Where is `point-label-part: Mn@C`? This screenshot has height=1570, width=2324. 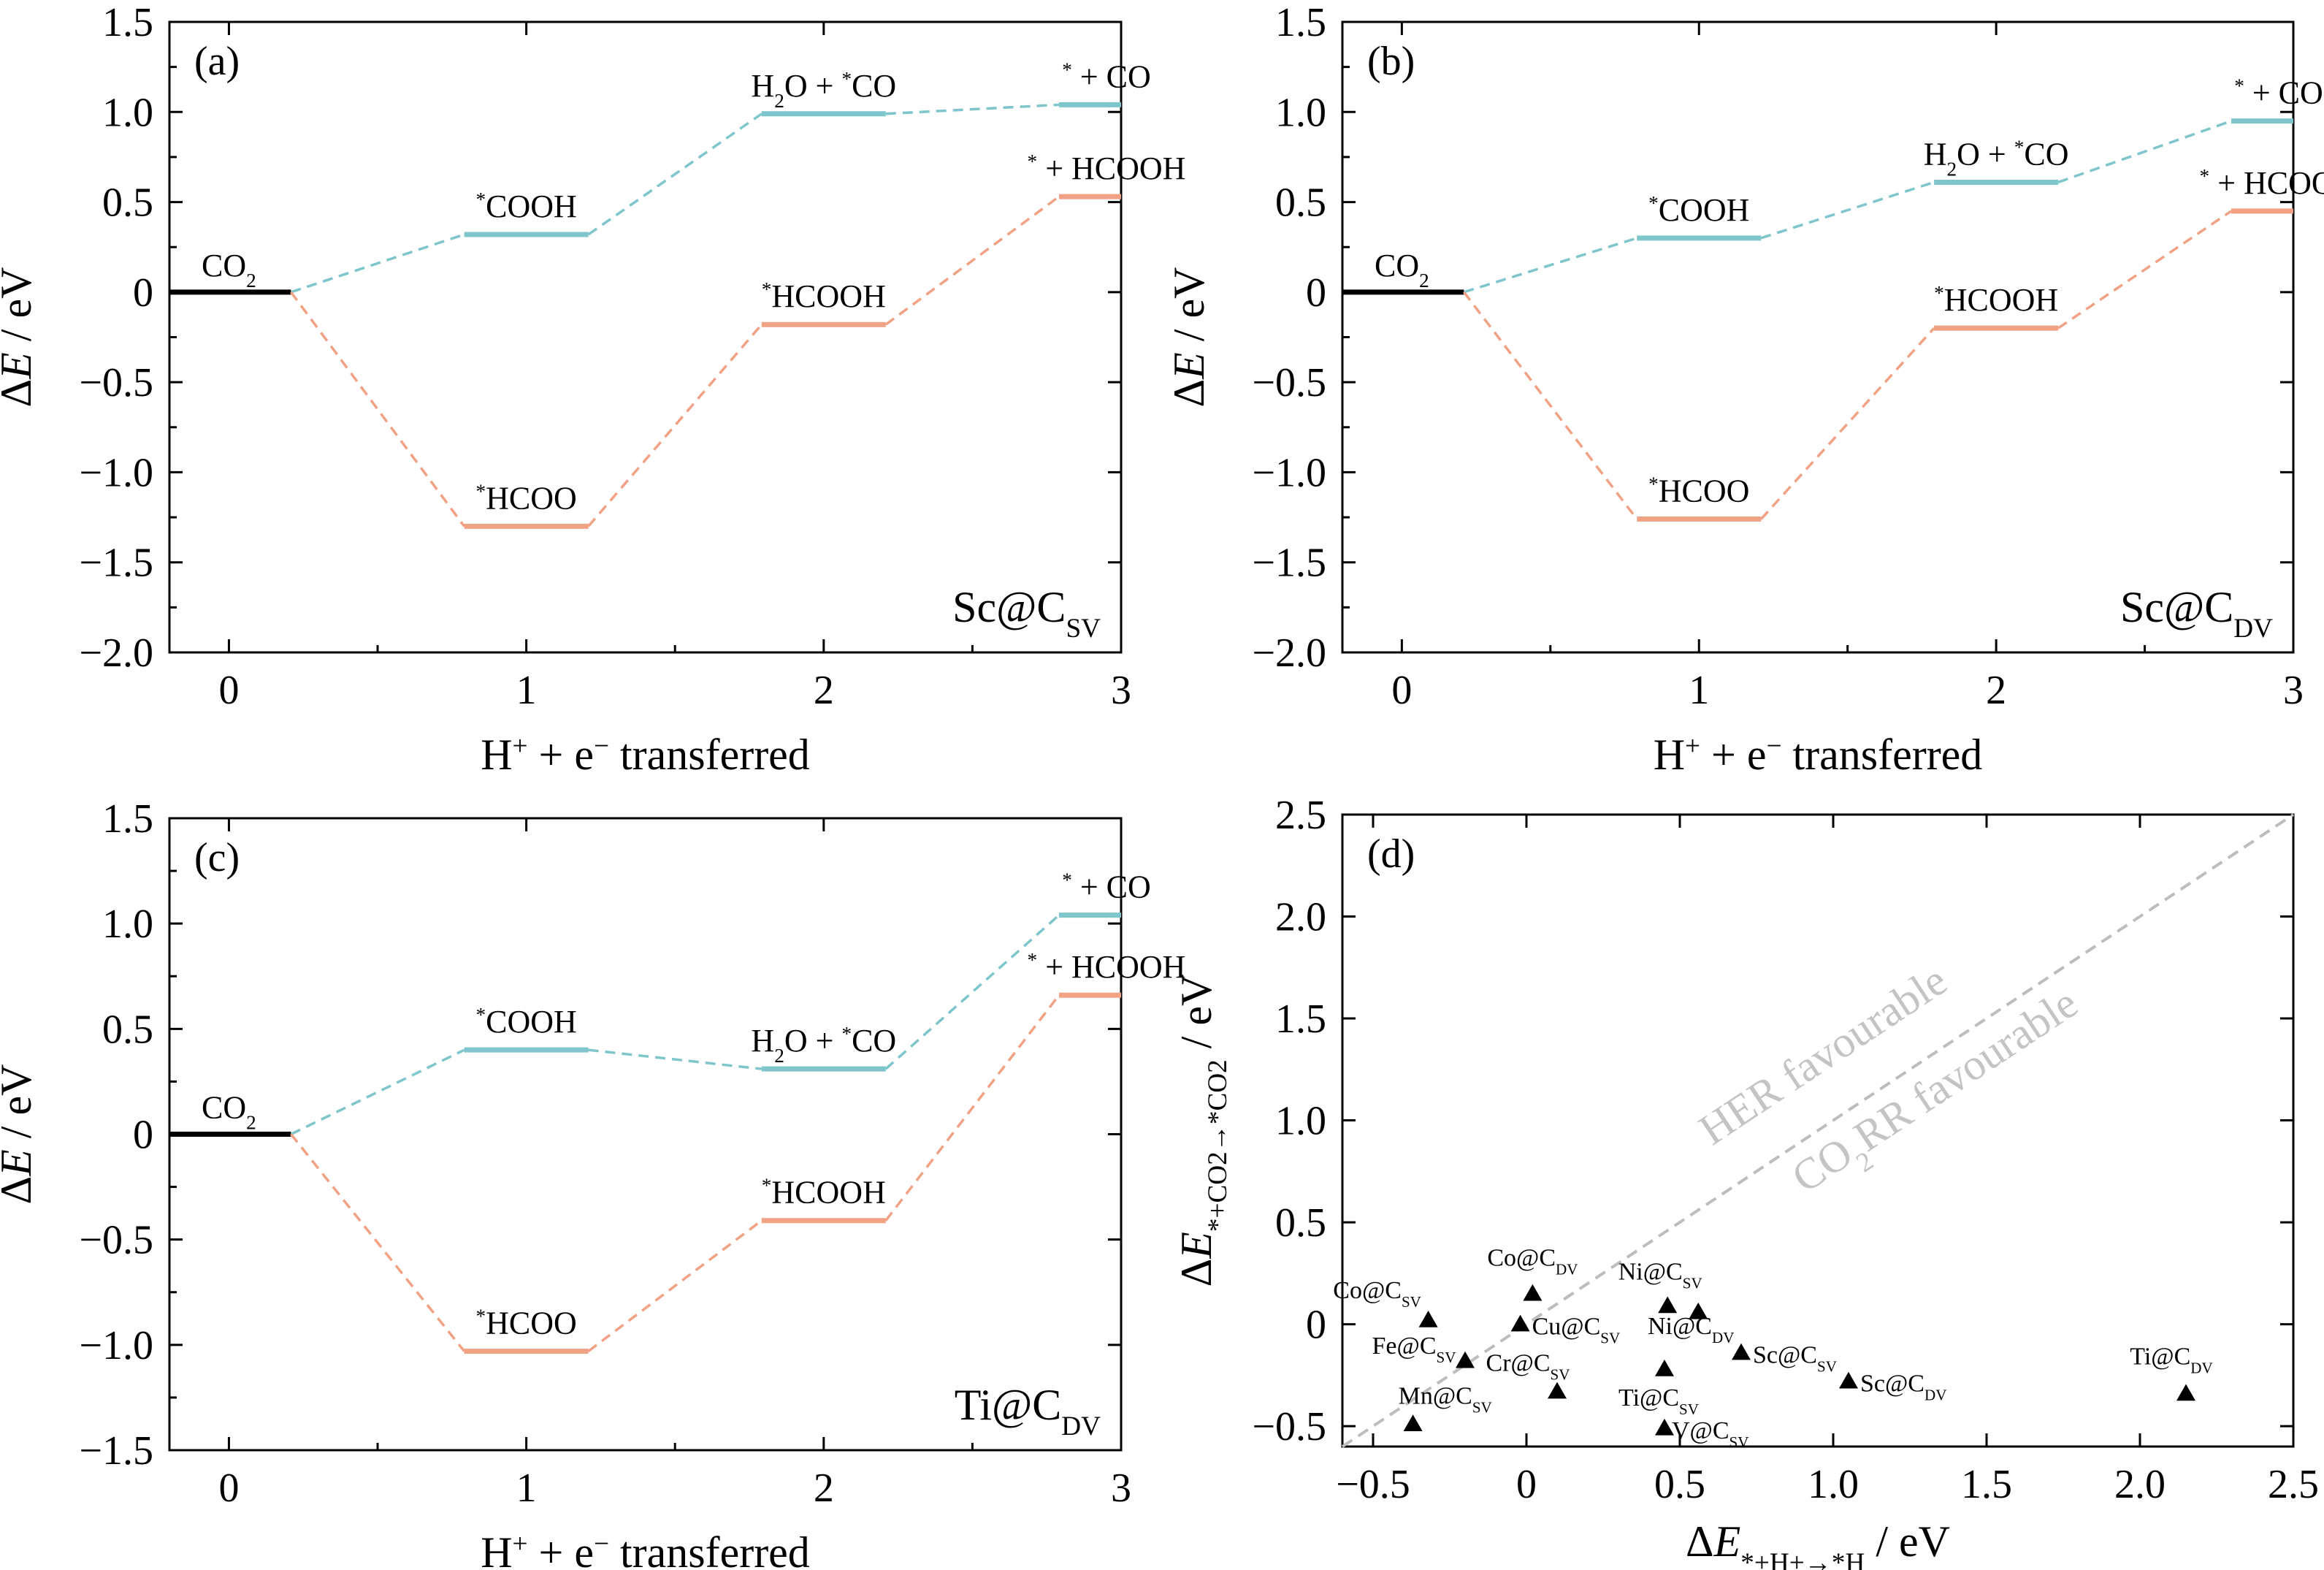 point-label-part: Mn@C is located at coordinates (1435, 1395).